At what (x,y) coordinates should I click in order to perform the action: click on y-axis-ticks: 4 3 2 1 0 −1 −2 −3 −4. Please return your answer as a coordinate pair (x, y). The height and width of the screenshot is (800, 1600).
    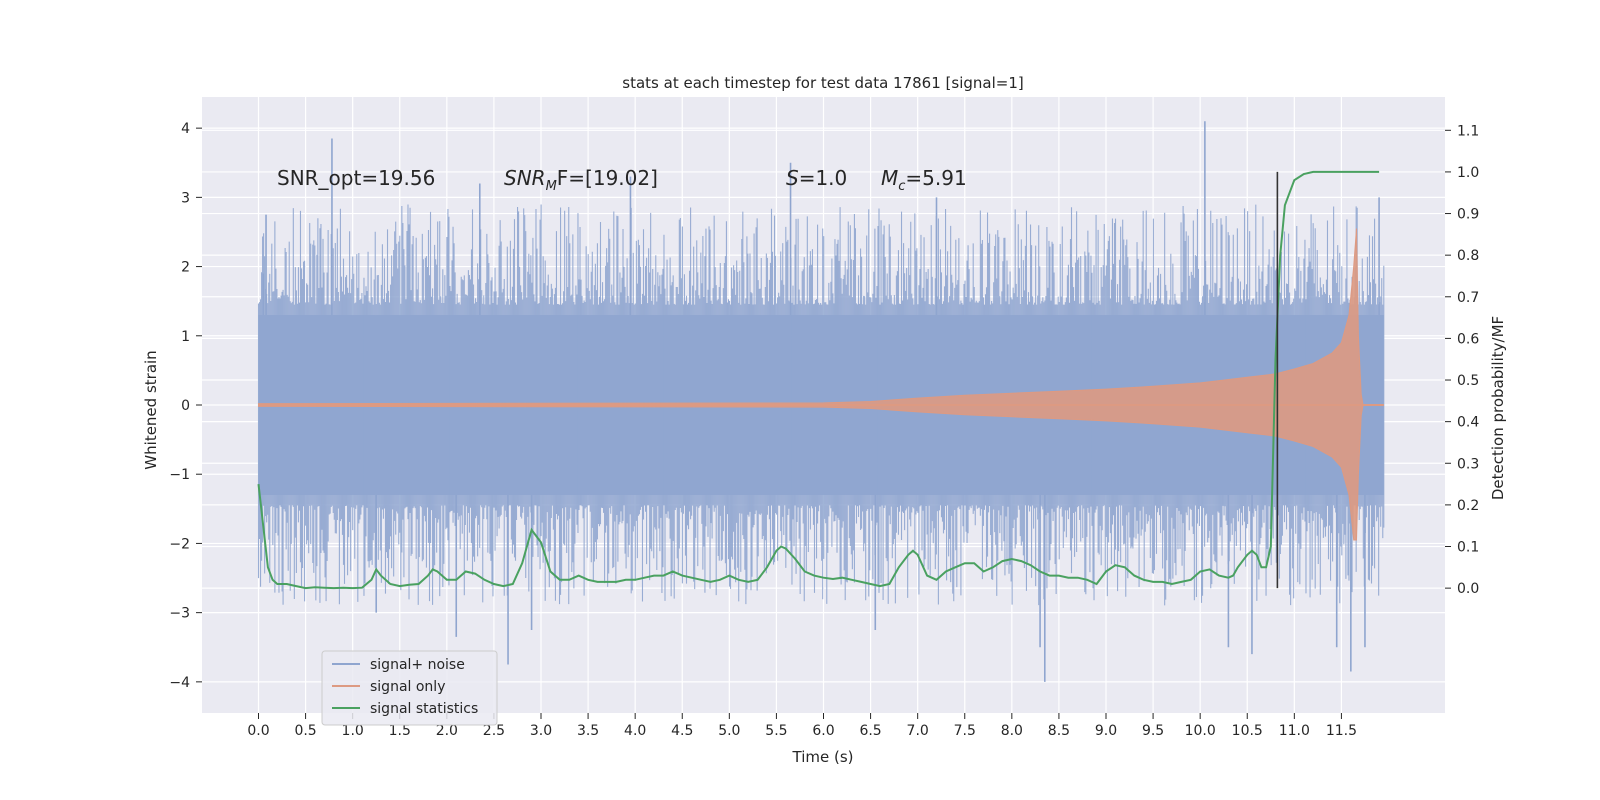
    Looking at the image, I should click on (185, 406).